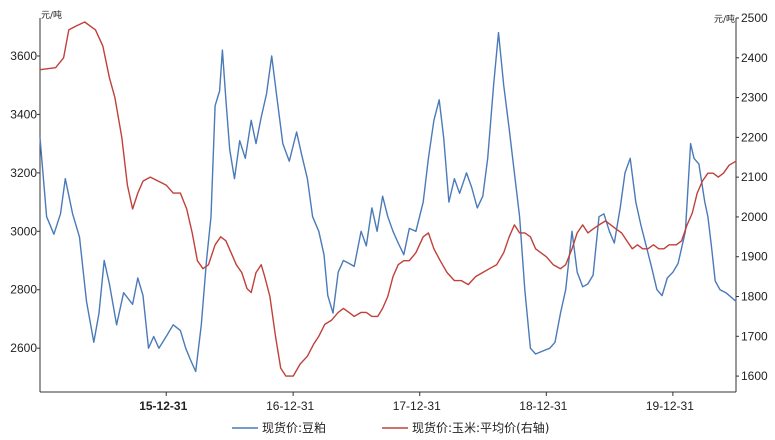 The height and width of the screenshot is (440, 775). I want to click on left-tick-label: 2600, so click(23, 348).